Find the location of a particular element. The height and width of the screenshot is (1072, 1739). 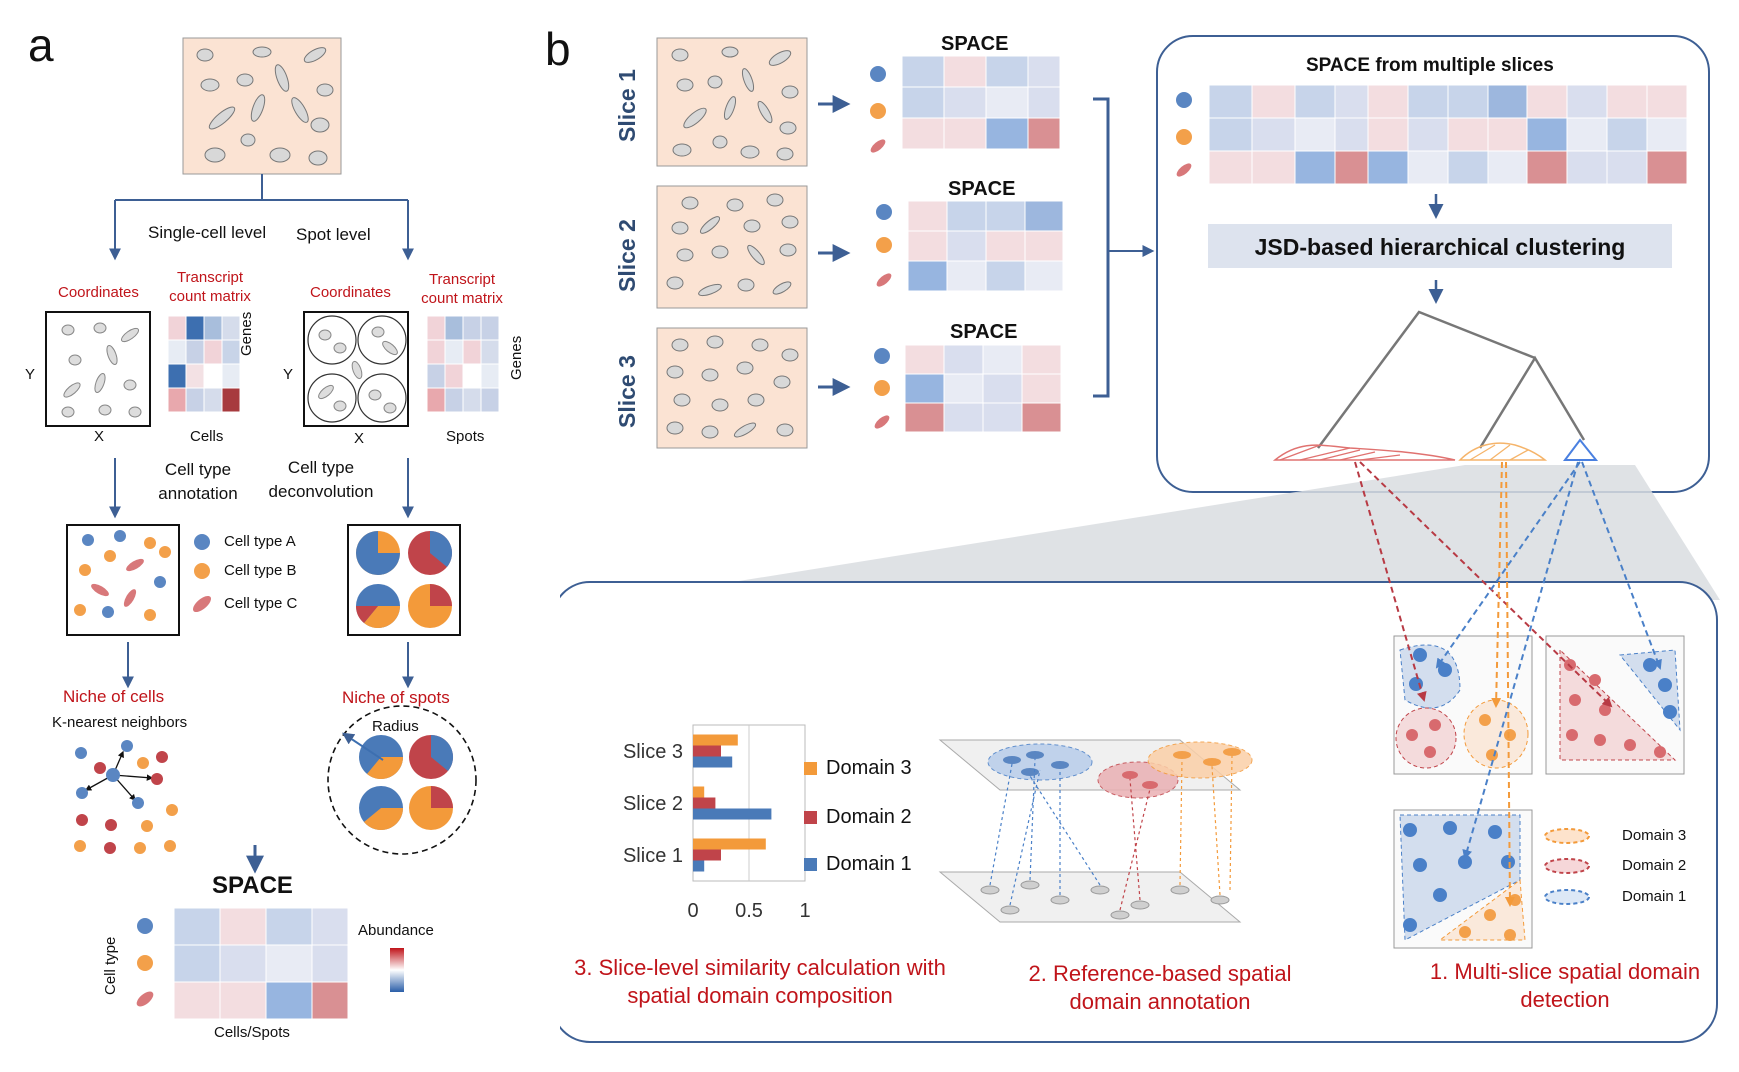

space-label-slice-2: SPACE is located at coordinates (982, 189).